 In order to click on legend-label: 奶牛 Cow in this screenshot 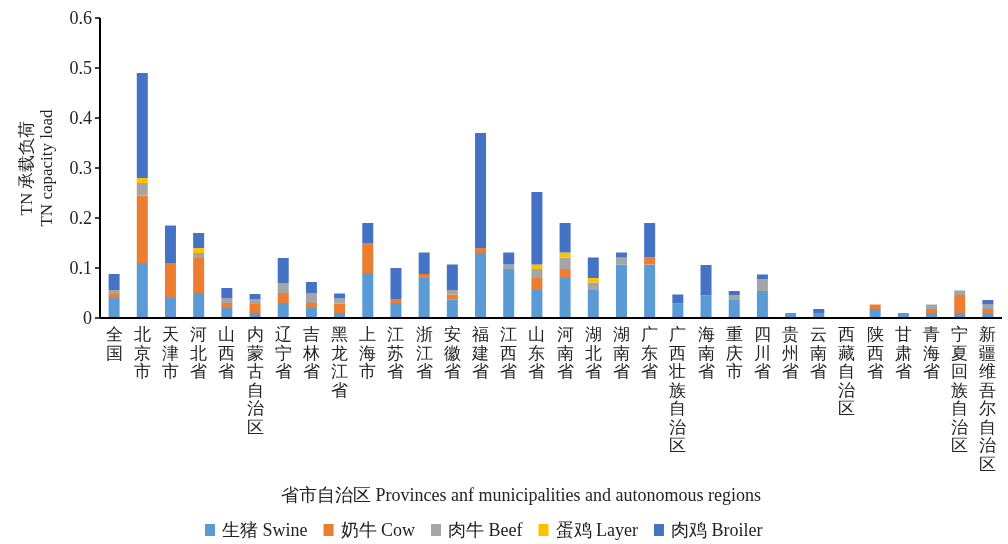, I will do `click(378, 530)`.